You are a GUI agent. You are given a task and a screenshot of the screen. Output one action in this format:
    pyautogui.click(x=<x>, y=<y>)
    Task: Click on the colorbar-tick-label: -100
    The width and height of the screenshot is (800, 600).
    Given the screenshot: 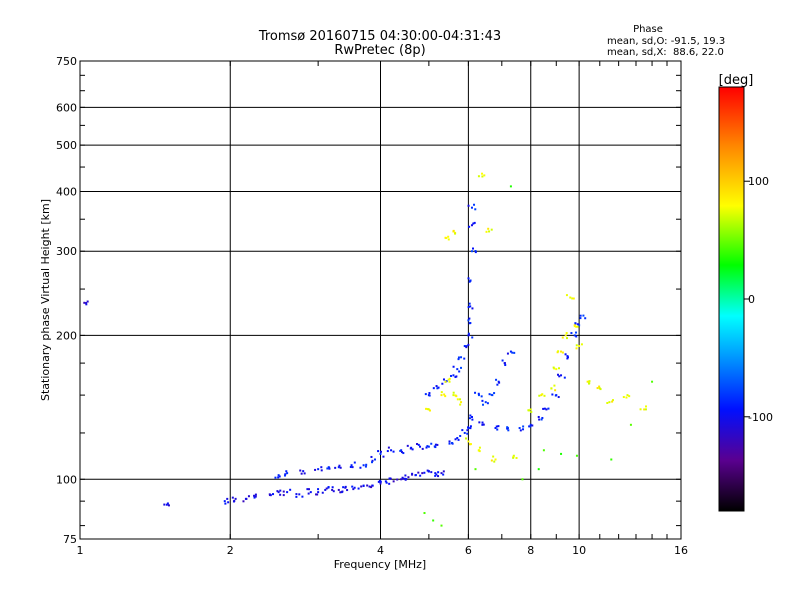 What is the action you would take?
    pyautogui.click(x=760, y=417)
    